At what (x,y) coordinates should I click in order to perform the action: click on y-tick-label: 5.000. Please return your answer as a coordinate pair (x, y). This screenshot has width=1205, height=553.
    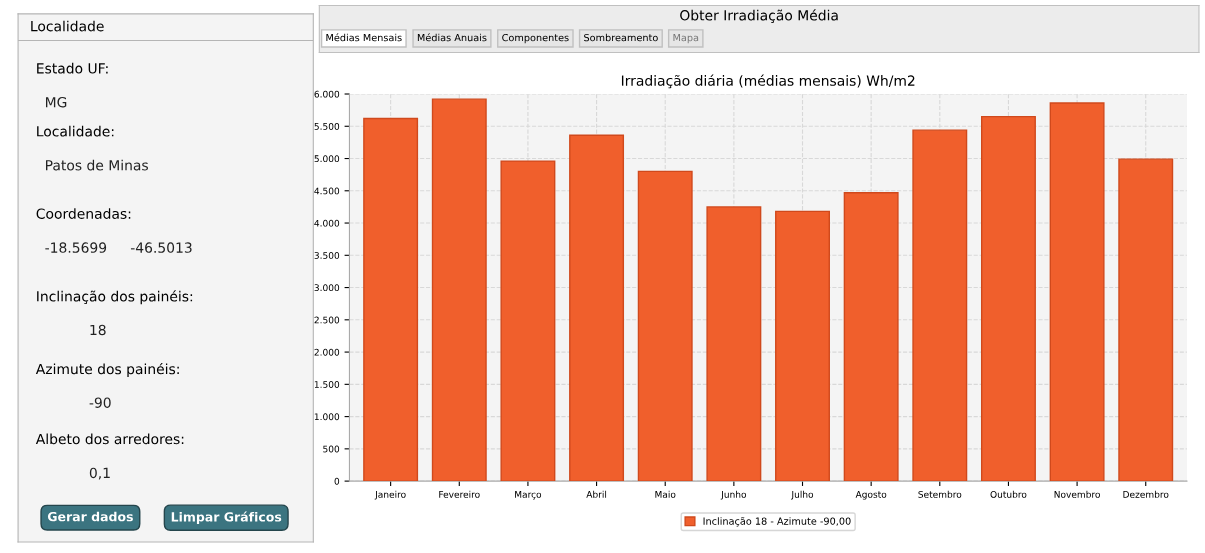
    Looking at the image, I should click on (327, 159).